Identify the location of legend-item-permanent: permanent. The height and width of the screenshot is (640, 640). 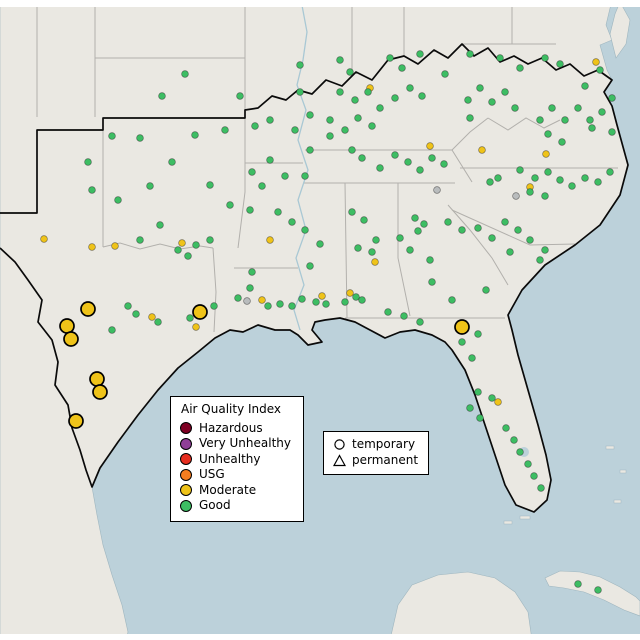
(375, 461).